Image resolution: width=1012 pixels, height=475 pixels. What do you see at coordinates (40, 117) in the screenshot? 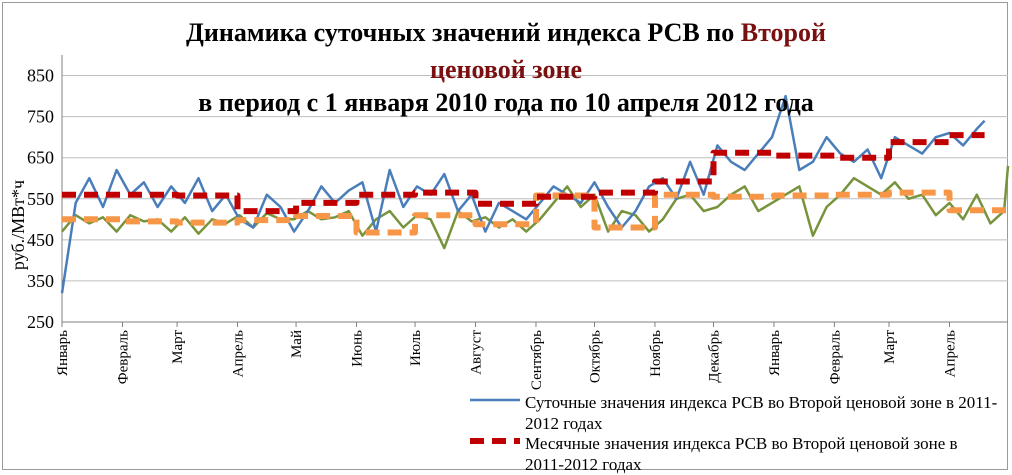
I see `y-tick-label: 750` at bounding box center [40, 117].